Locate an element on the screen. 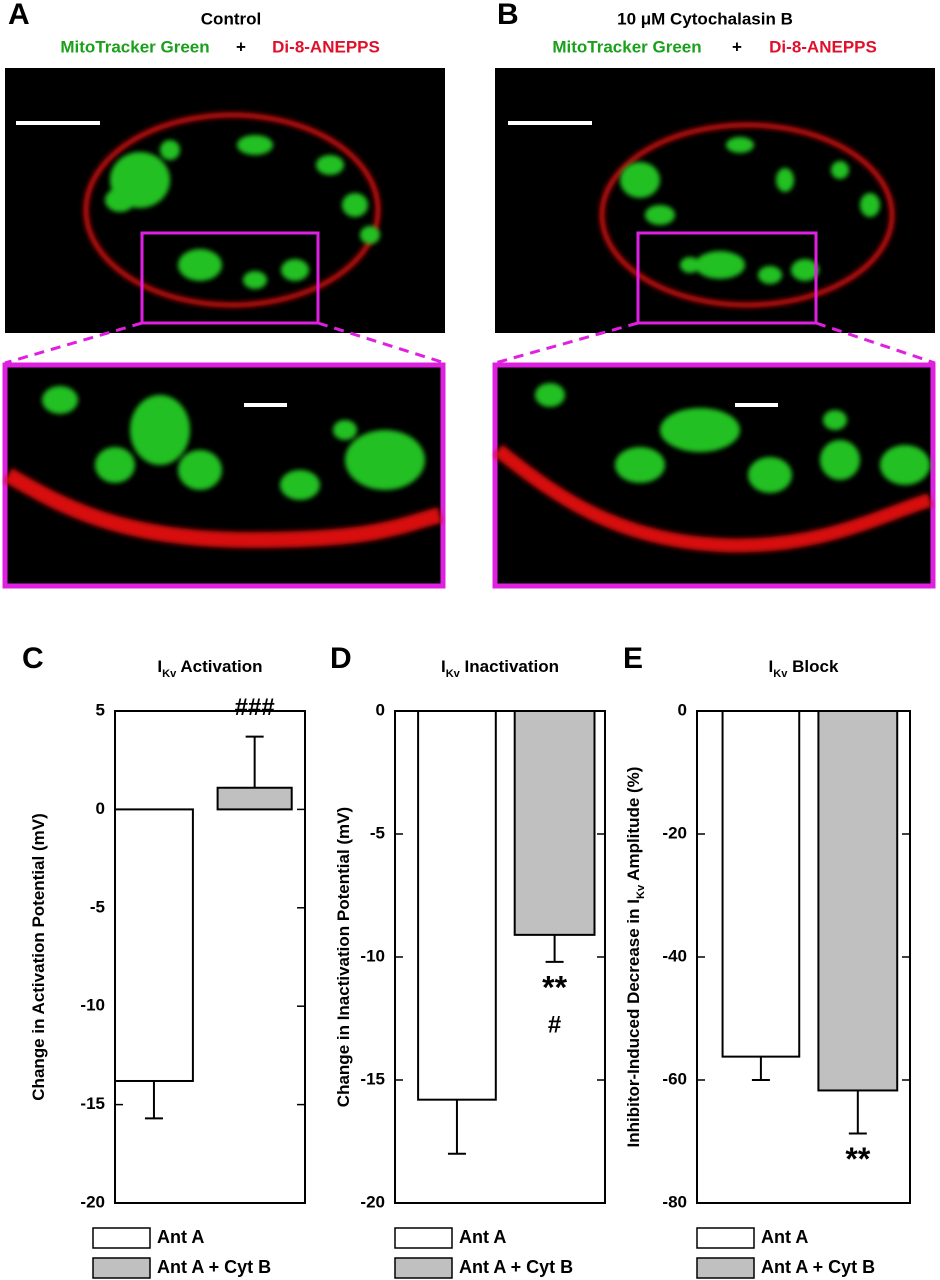 This screenshot has width=940, height=1280. chart-title: IKv Inactivation is located at coordinates (500, 668).